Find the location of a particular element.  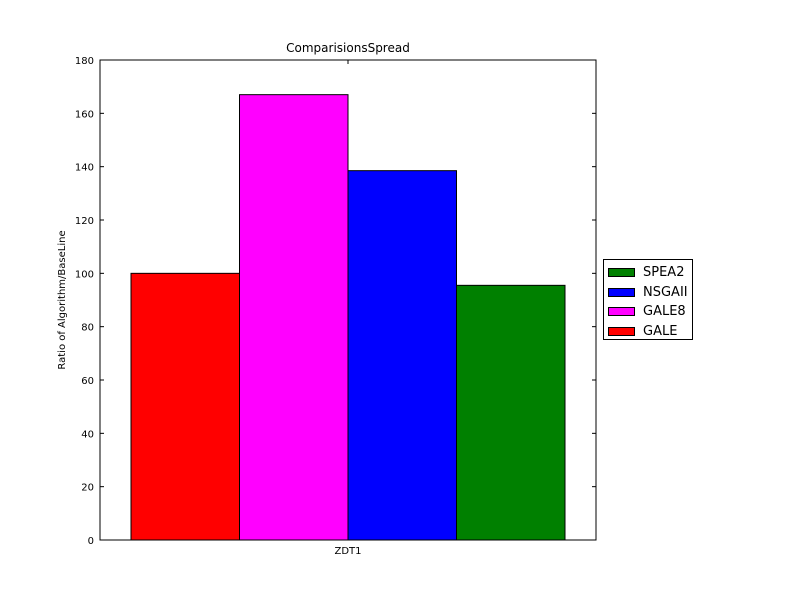

bar-spea2 is located at coordinates (511, 412).